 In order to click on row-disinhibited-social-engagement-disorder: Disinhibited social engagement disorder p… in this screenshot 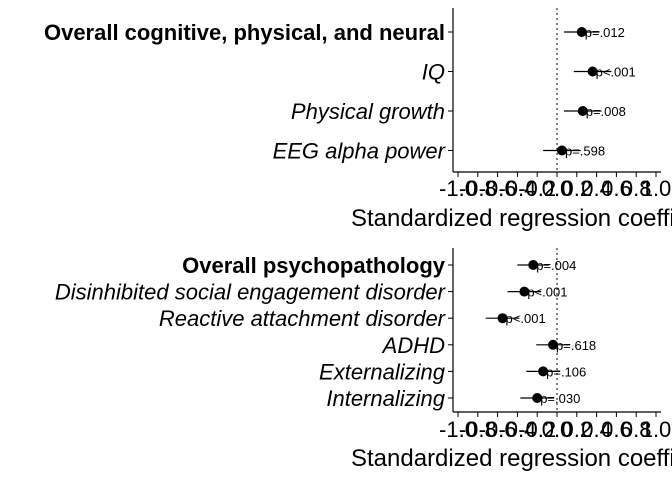, I will do `click(311, 292)`.